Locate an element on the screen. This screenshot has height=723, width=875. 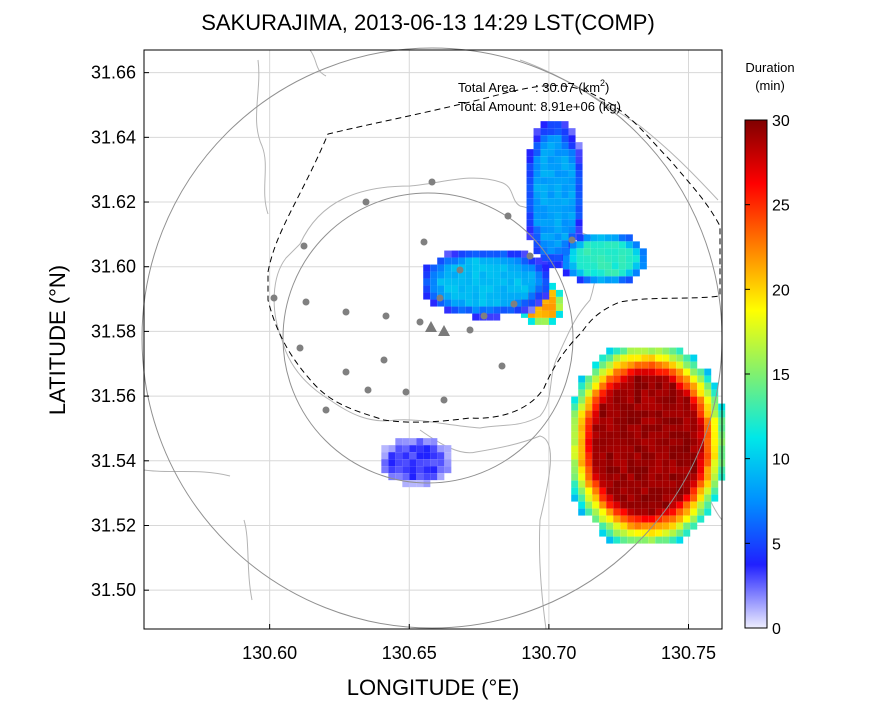
y-tick-label: 31.62 is located at coordinates (113, 202).